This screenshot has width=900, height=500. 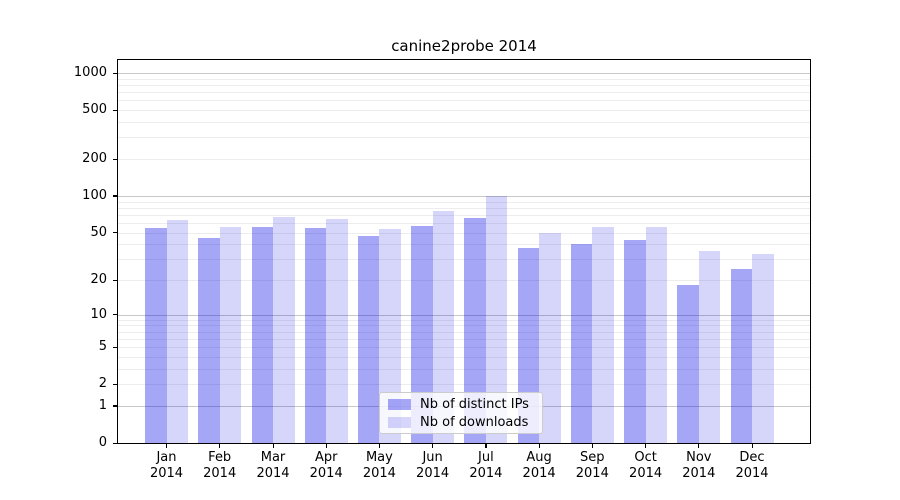 I want to click on bar-nb-of-downloads-may-2014, so click(x=390, y=336).